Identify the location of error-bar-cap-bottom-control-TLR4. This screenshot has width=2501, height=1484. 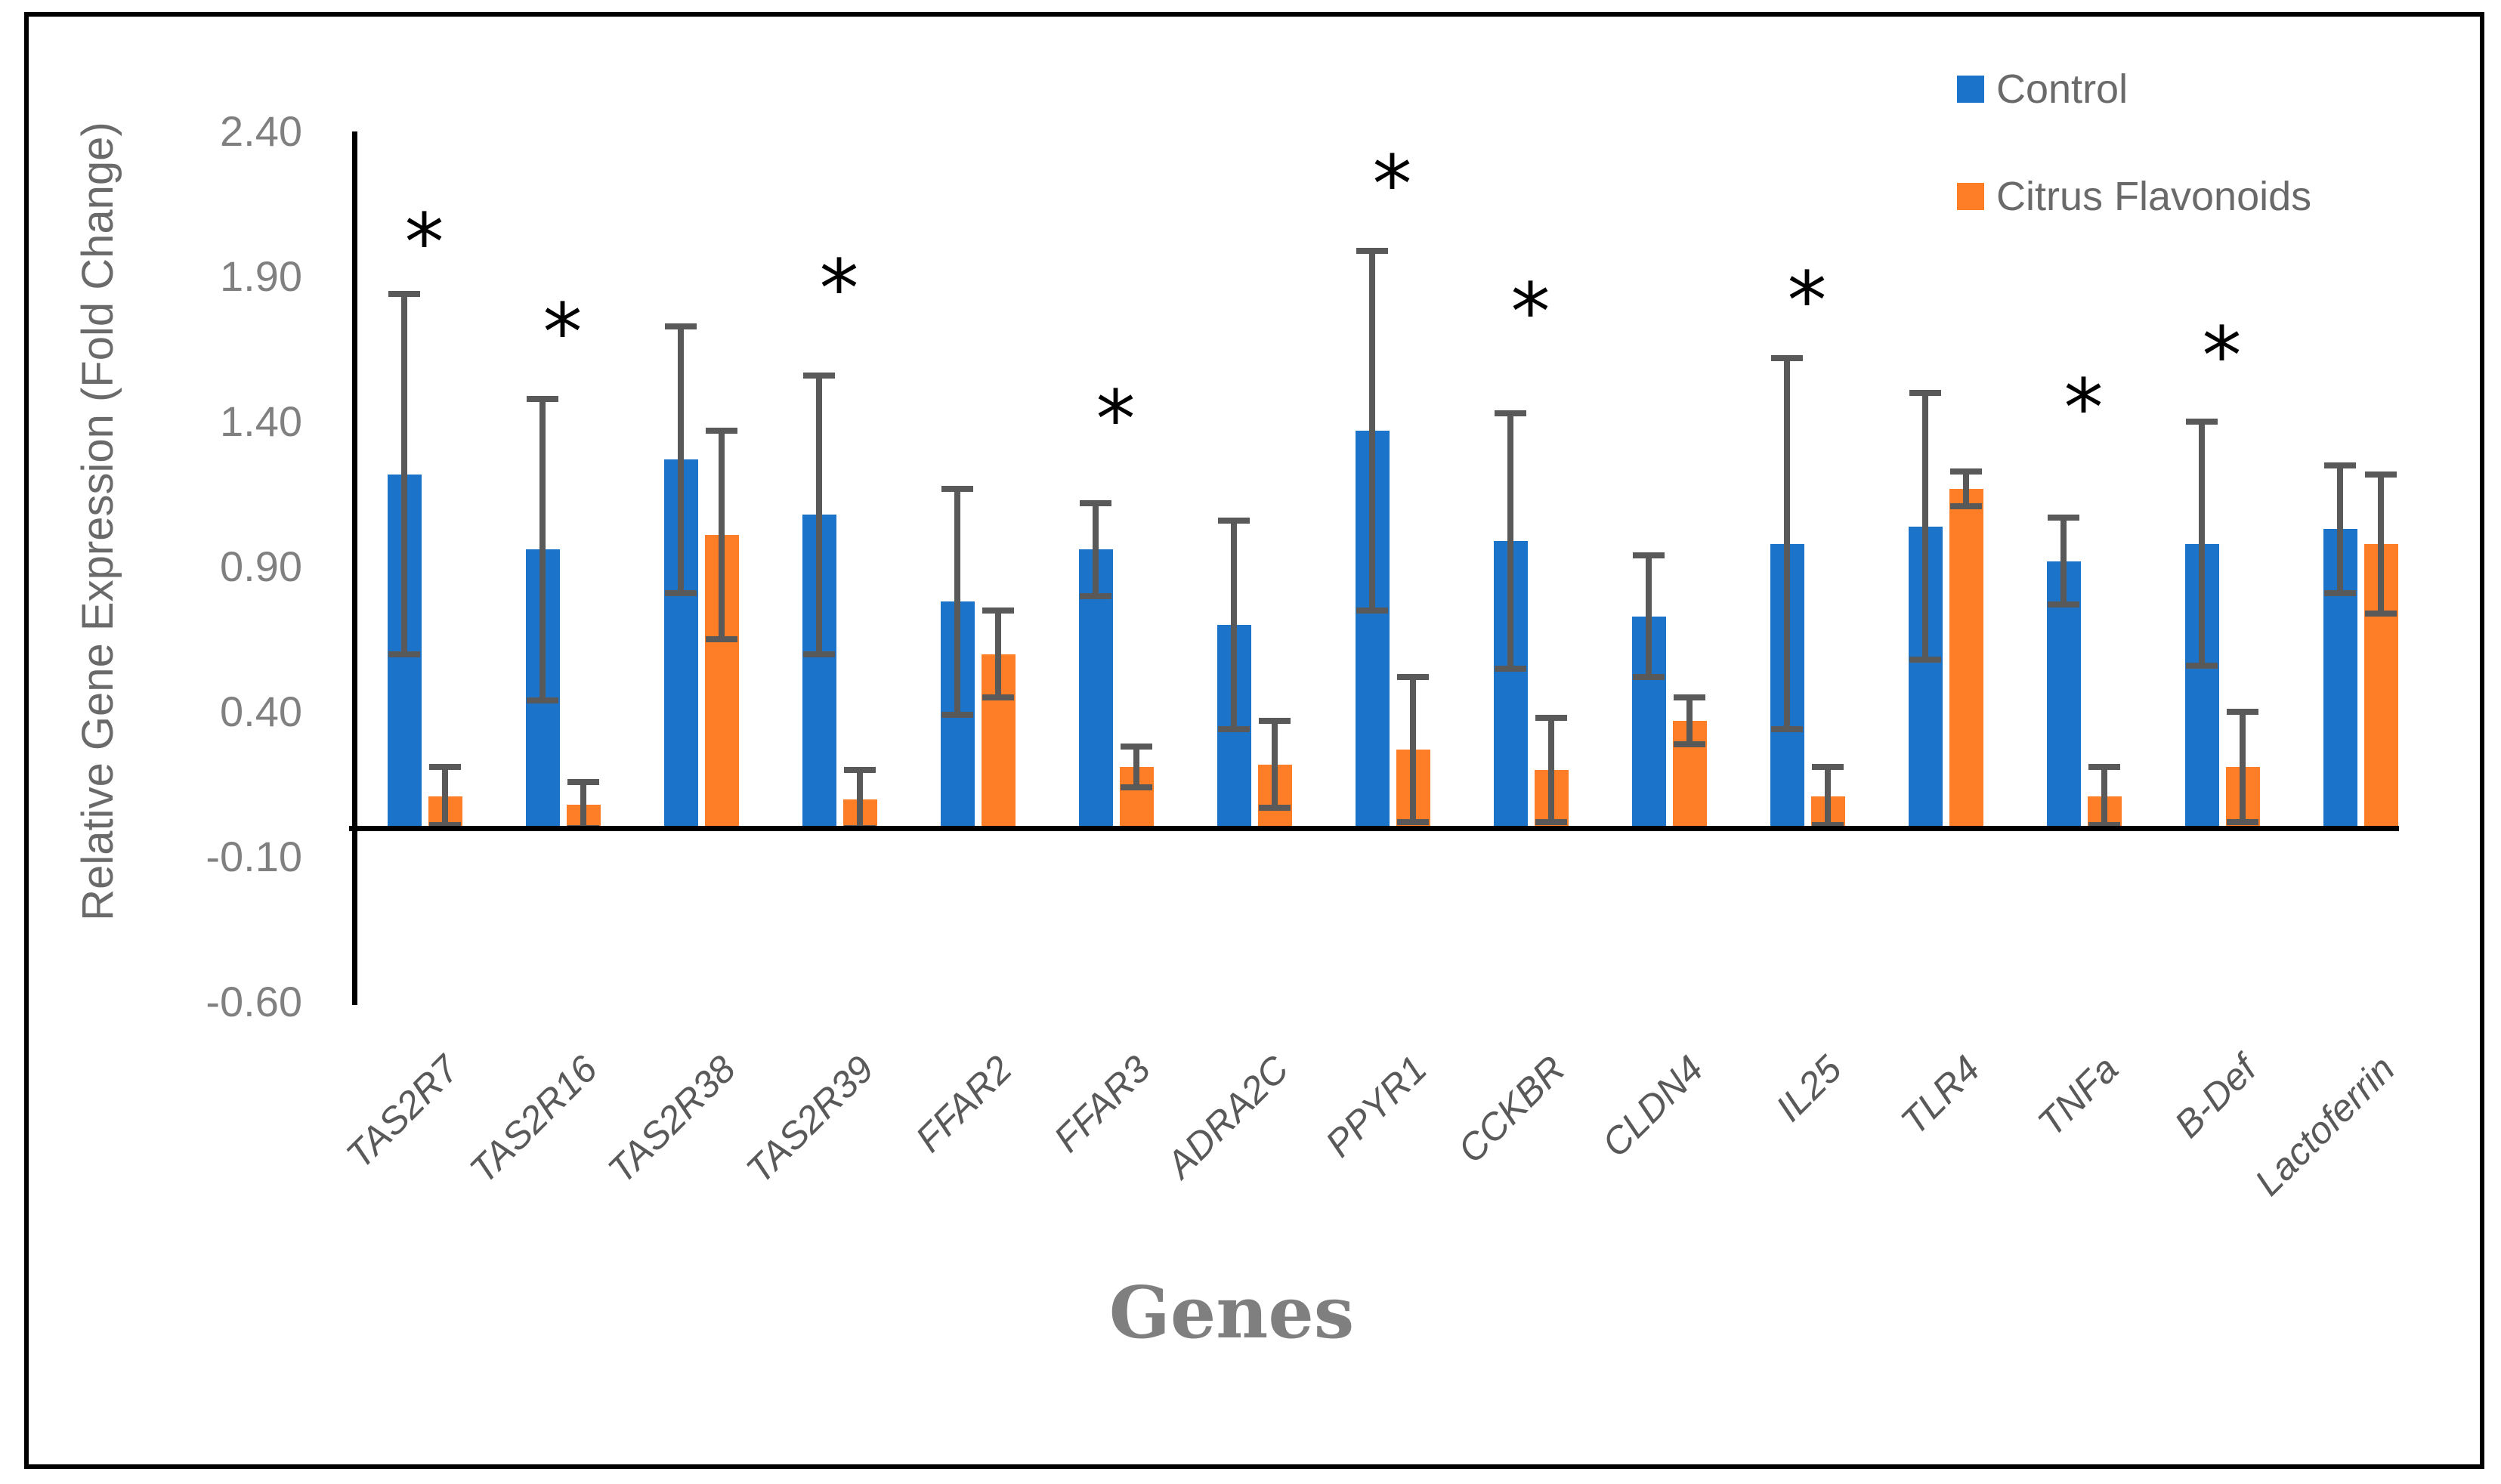
(1925, 660).